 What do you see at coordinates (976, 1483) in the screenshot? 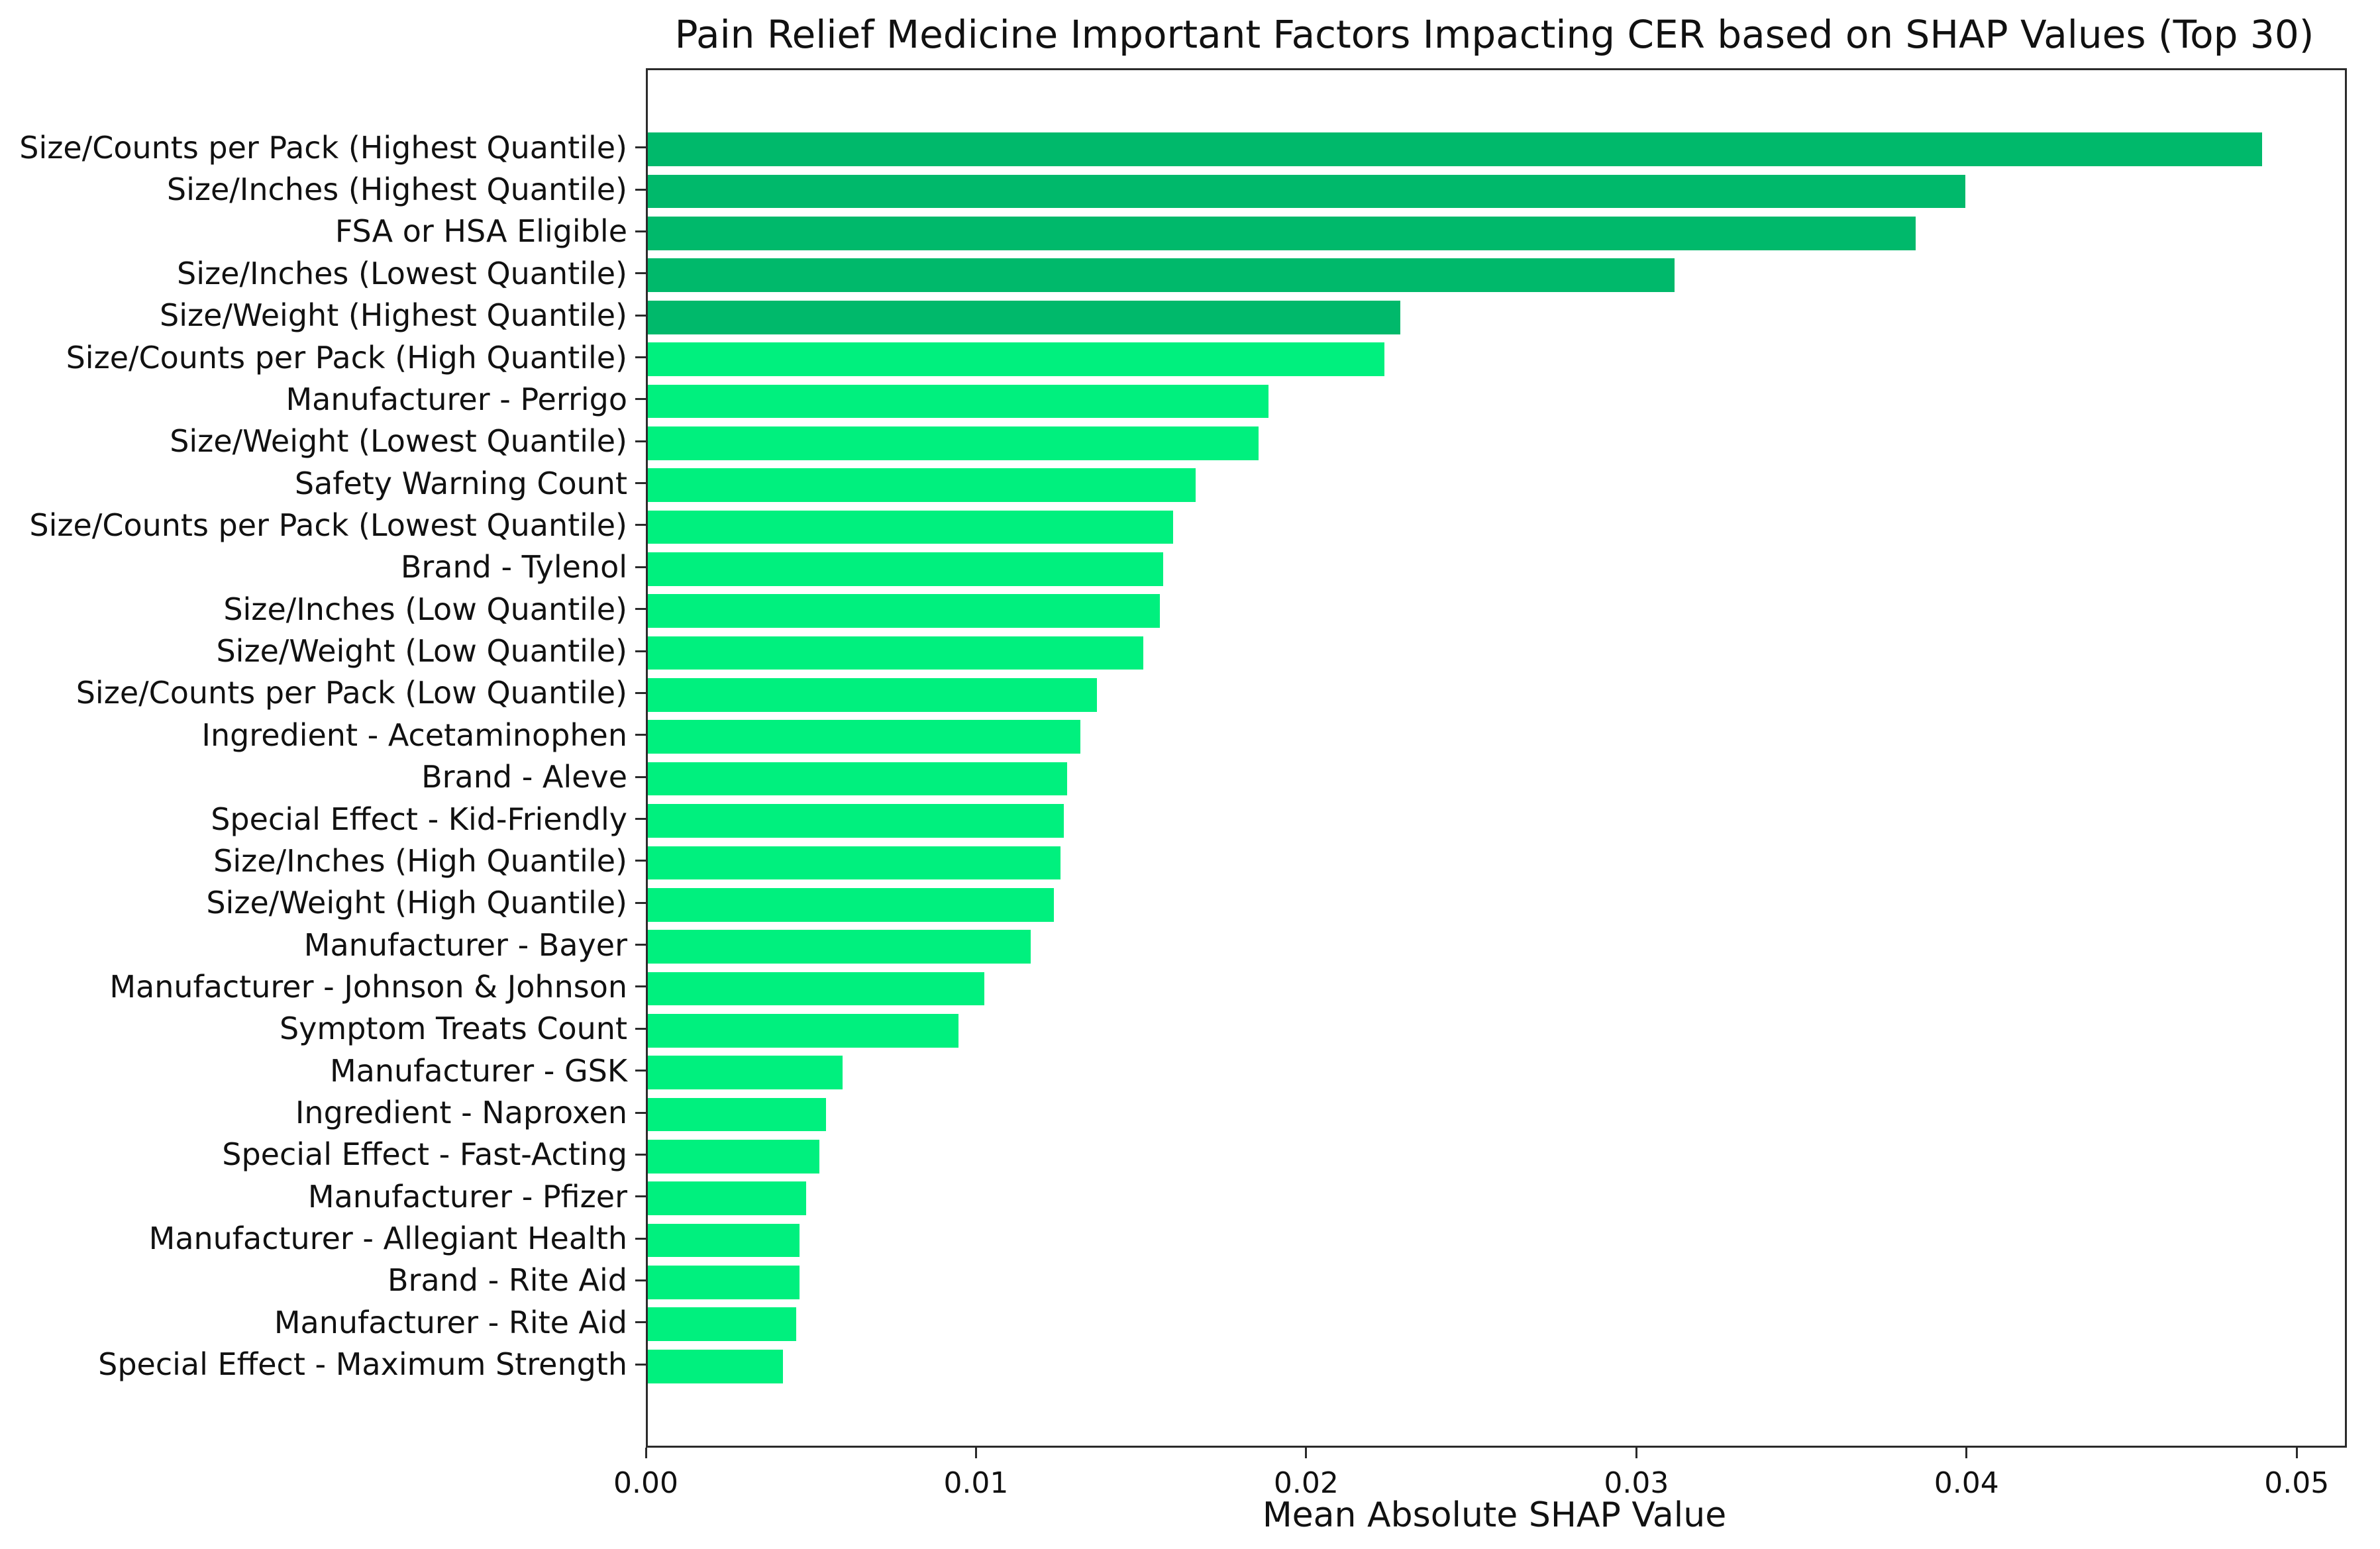
I see `x-tick-label: 0.01` at bounding box center [976, 1483].